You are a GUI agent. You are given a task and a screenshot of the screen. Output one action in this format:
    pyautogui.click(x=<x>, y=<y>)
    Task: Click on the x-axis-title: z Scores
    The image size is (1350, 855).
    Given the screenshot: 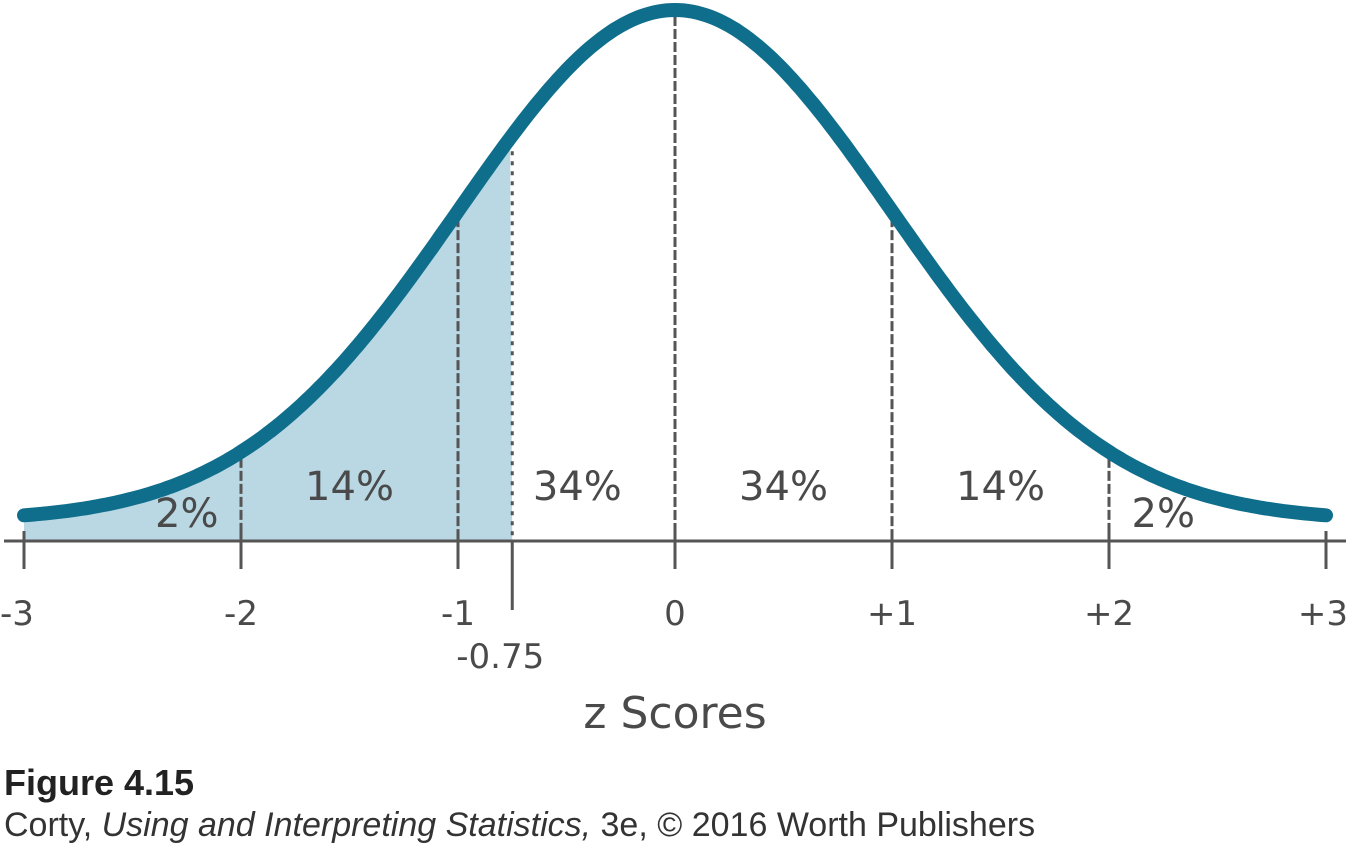 What is the action you would take?
    pyautogui.click(x=674, y=713)
    